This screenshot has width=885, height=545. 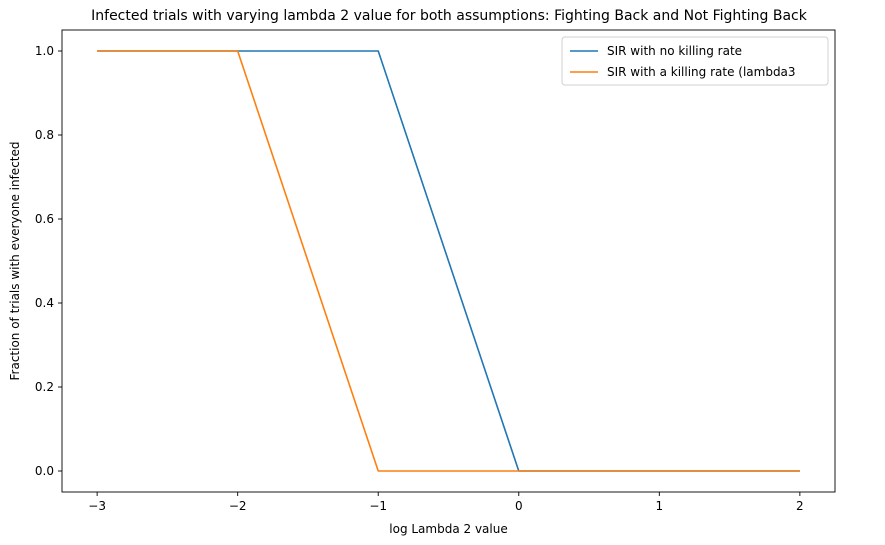 I want to click on y-tick-label: 0.6, so click(x=44, y=219).